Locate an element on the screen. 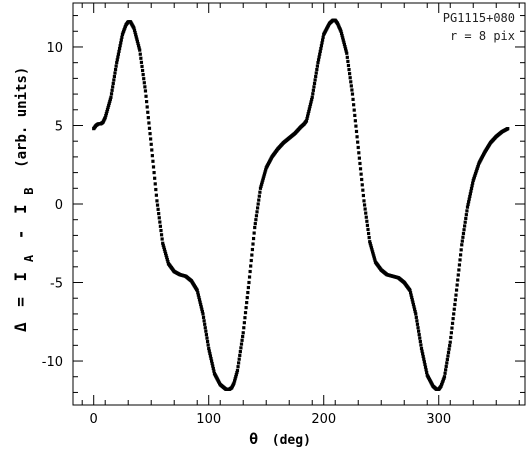 The image size is (529, 450). x-axis-unit: (deg) is located at coordinates (291, 440).